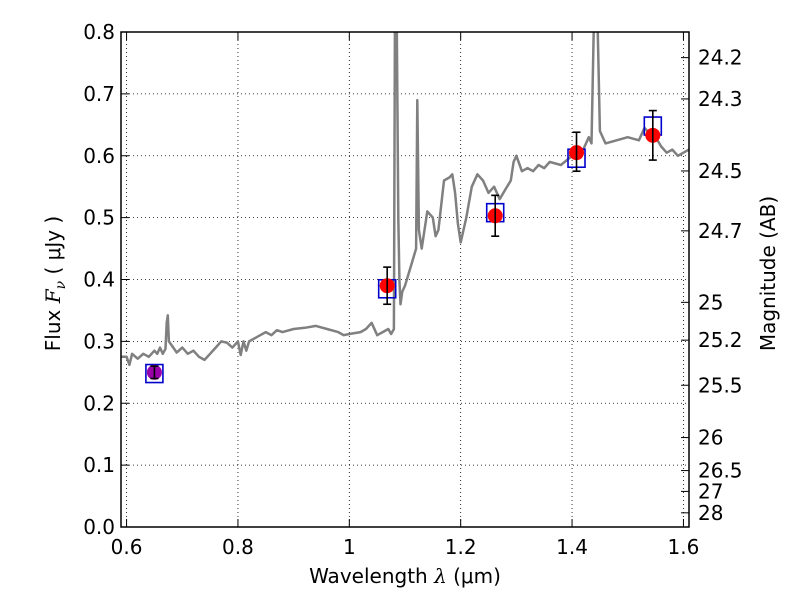 The height and width of the screenshot is (600, 800). I want to click on y2-tick-label: 25.5, so click(720, 385).